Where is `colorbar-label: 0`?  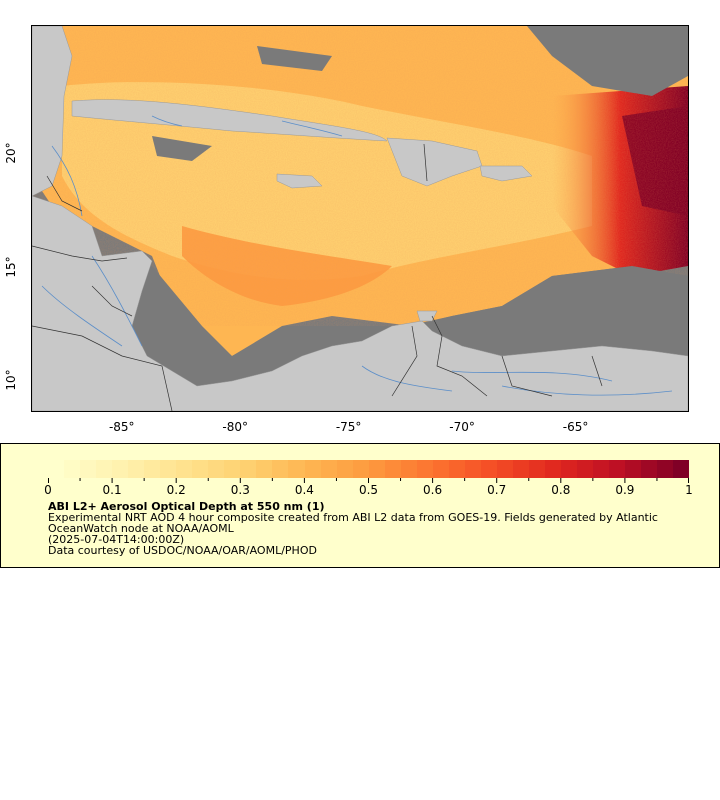
colorbar-label: 0 is located at coordinates (48, 490).